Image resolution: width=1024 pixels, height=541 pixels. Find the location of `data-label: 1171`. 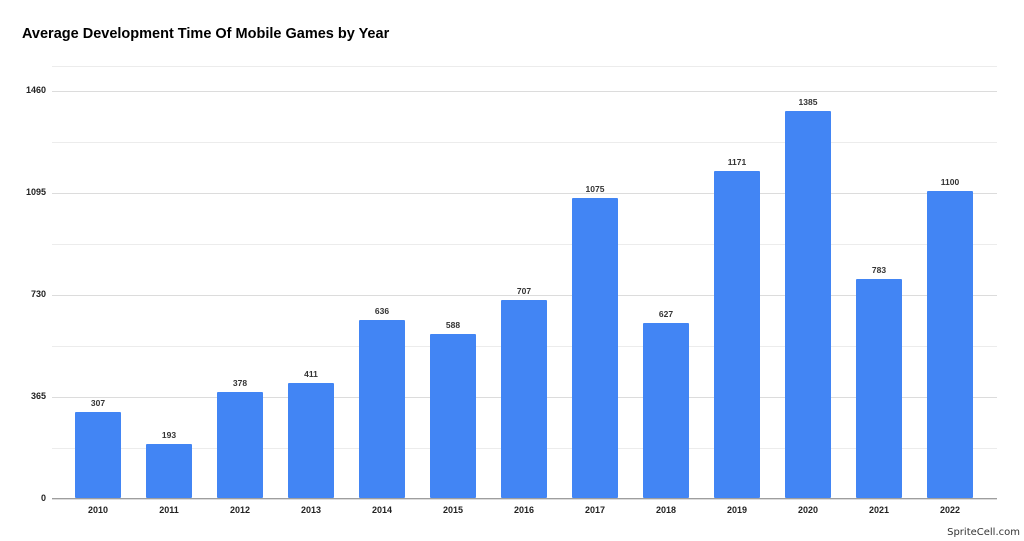

data-label: 1171 is located at coordinates (737, 161).